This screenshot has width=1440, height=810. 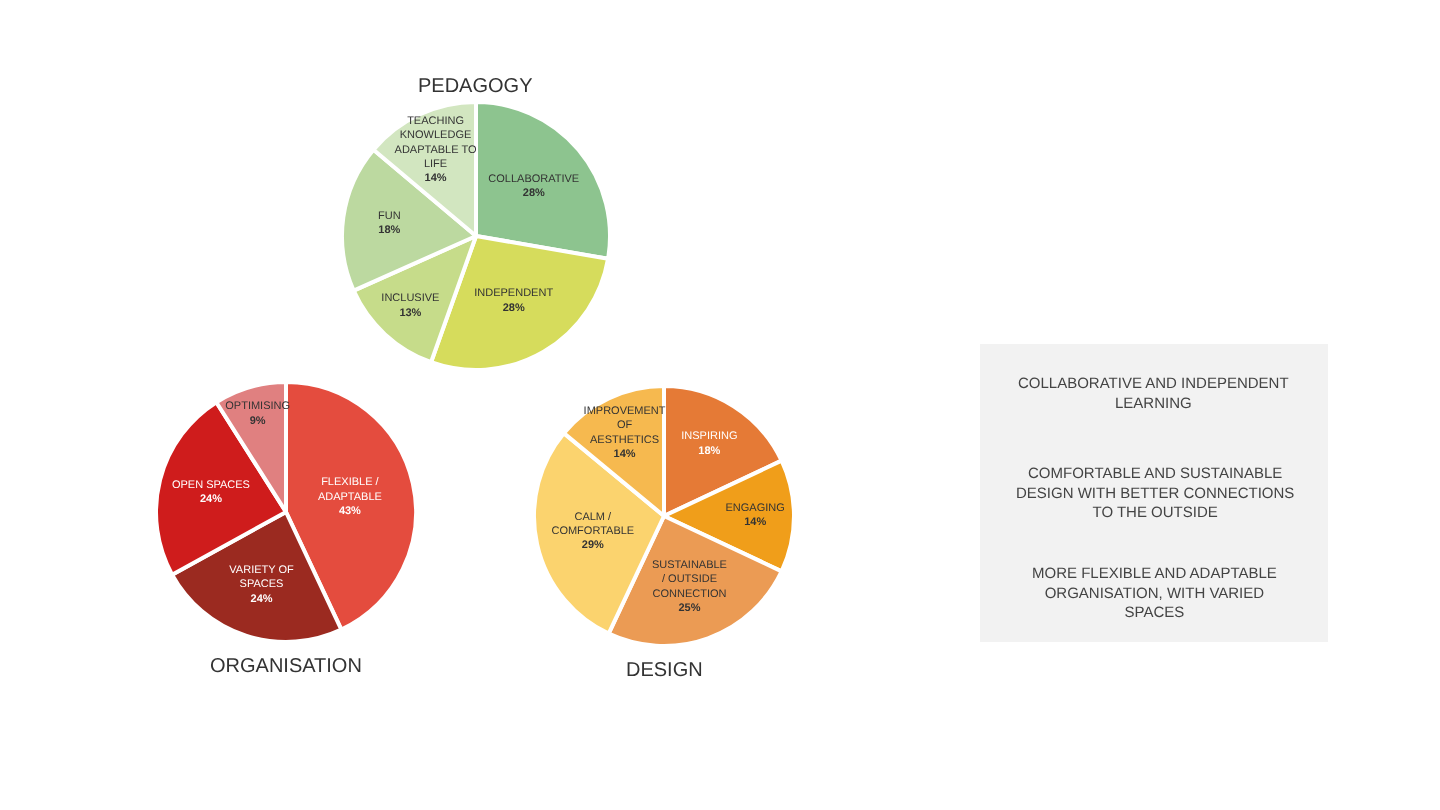 What do you see at coordinates (476, 87) in the screenshot?
I see `chart-title: PEDAGOGY` at bounding box center [476, 87].